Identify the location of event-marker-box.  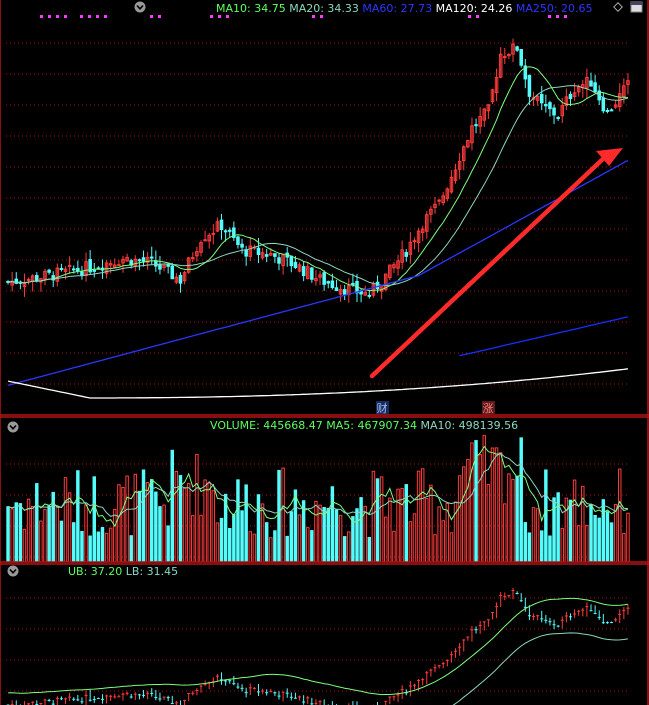
(488, 407).